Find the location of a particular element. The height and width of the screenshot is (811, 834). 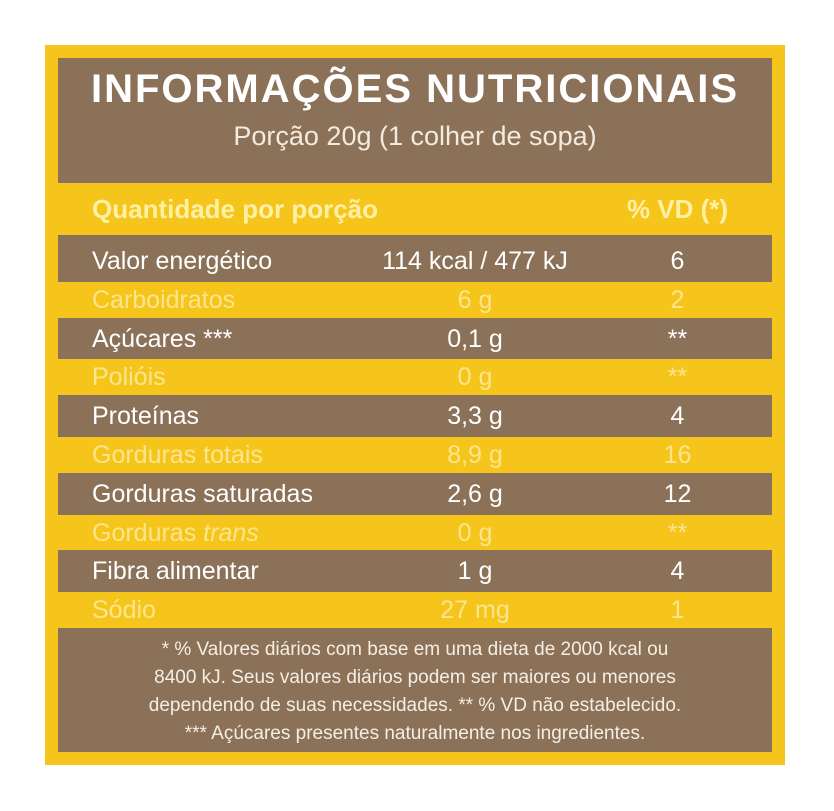

nutrient-name: Gorduras totais is located at coordinates (177, 455).